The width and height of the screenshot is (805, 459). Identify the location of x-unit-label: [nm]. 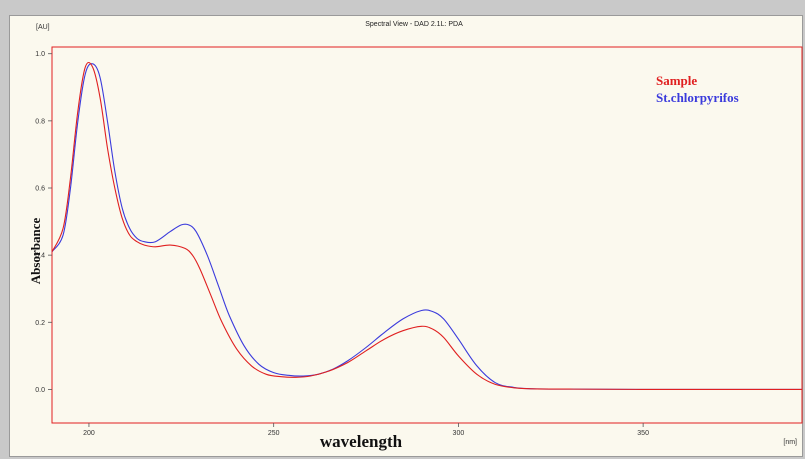
(790, 442).